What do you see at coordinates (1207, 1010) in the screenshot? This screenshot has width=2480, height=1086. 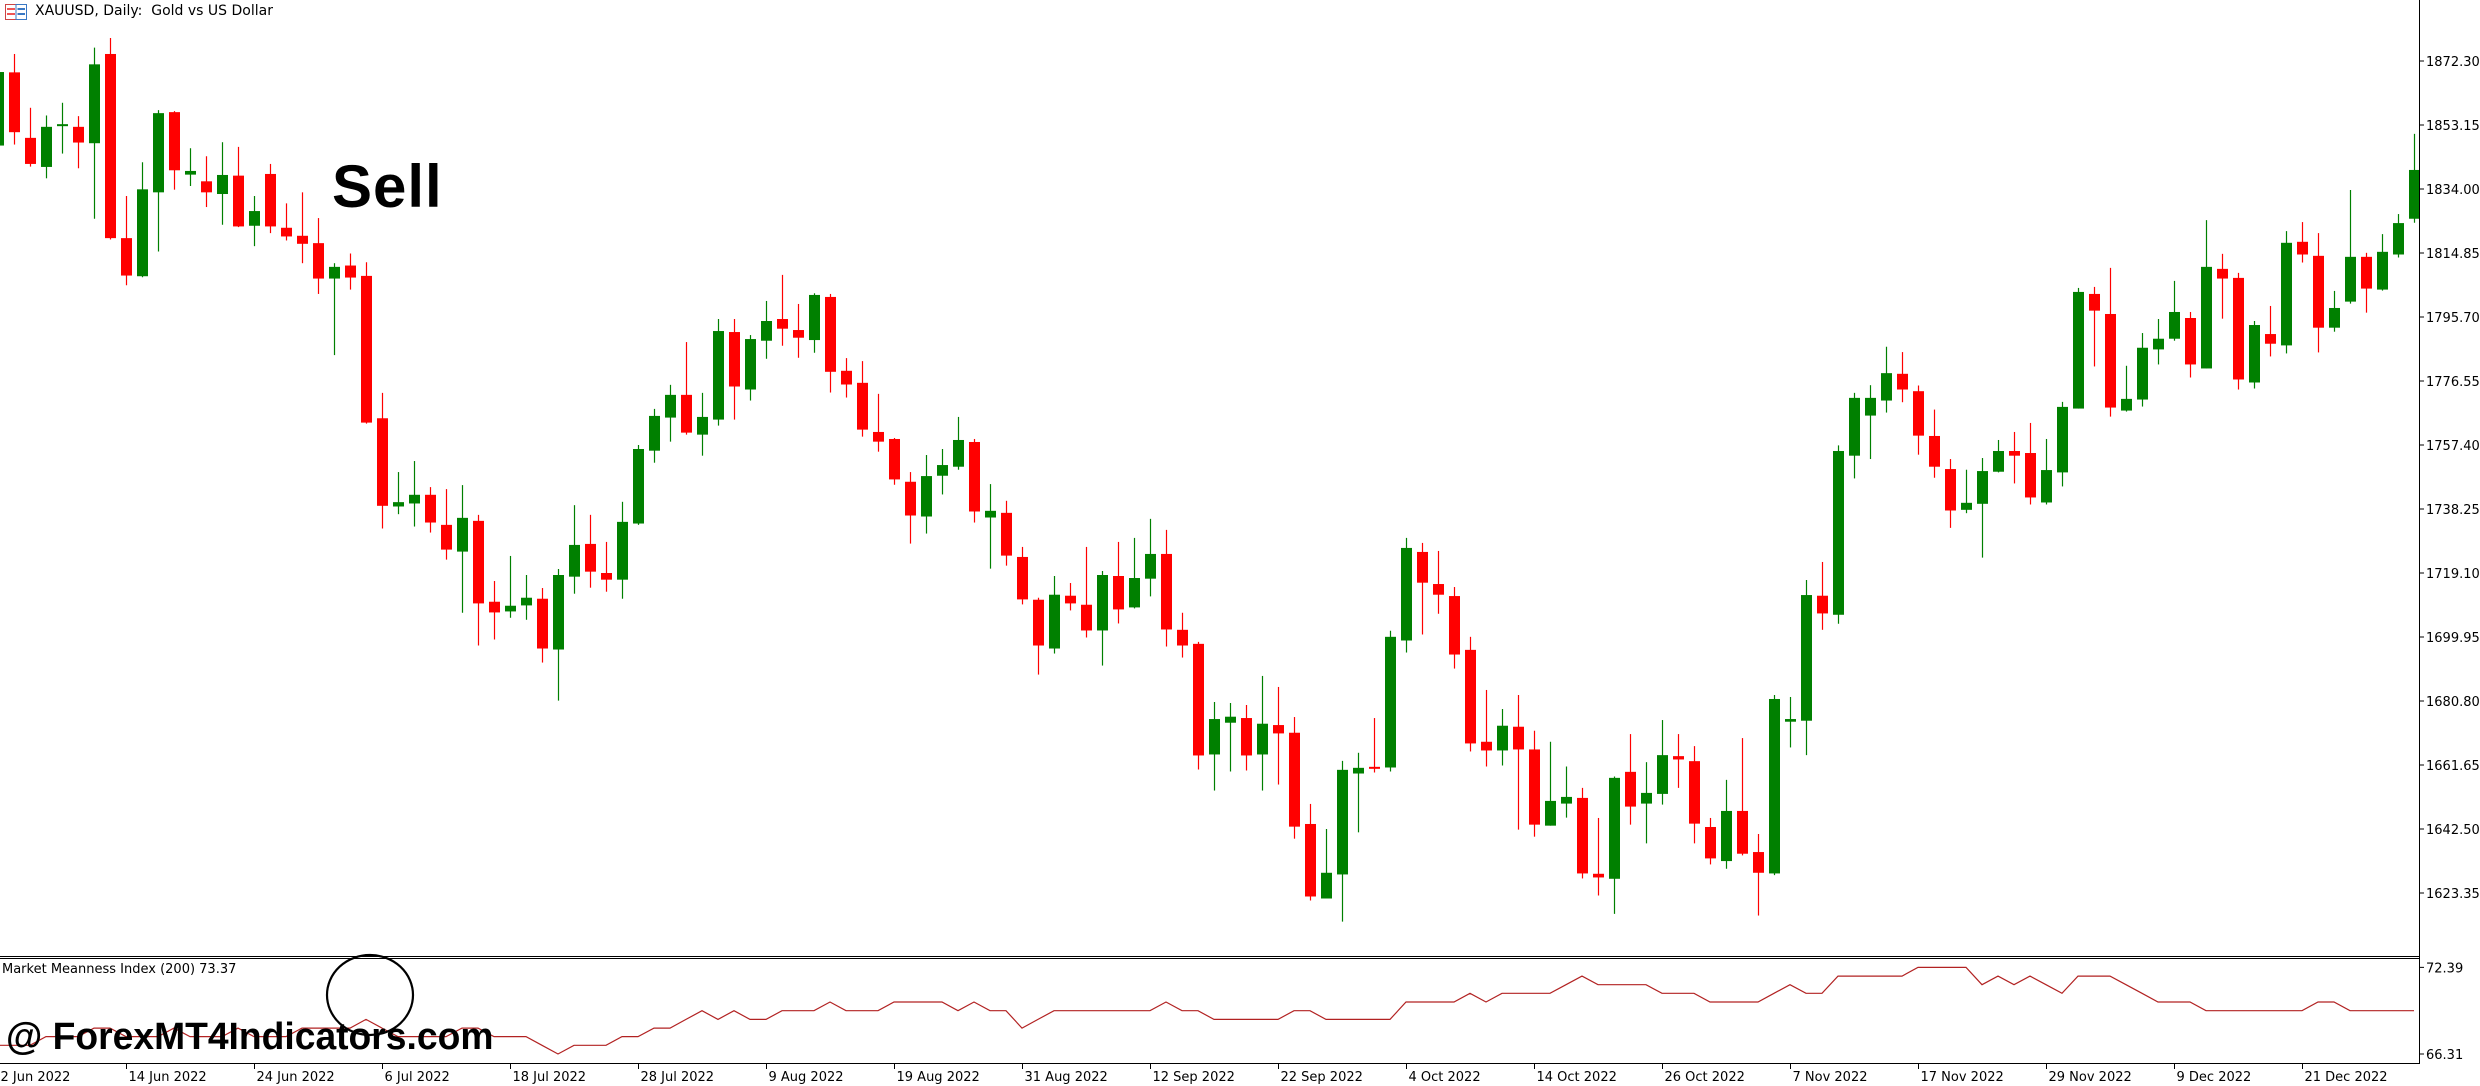 I see `meanness-index-line` at bounding box center [1207, 1010].